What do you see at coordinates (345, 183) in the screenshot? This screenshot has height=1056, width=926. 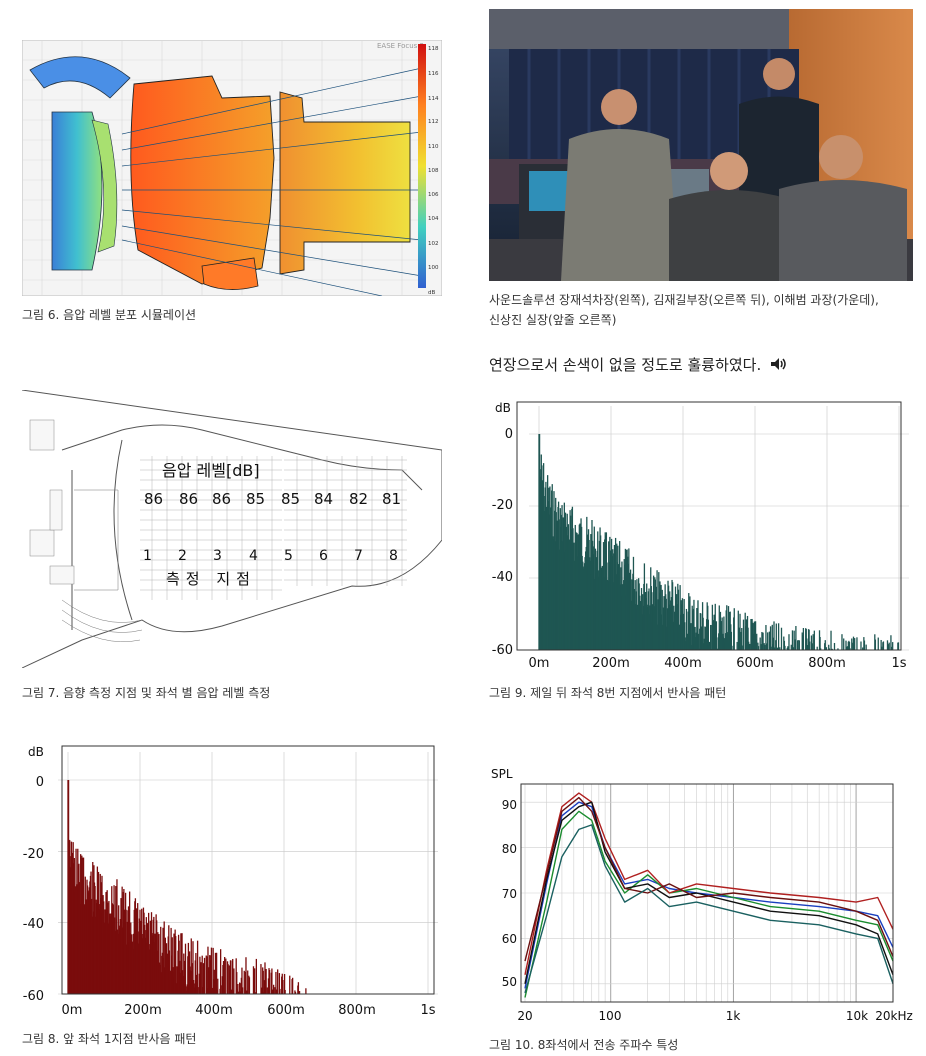 I see `fig6-rear-seating` at bounding box center [345, 183].